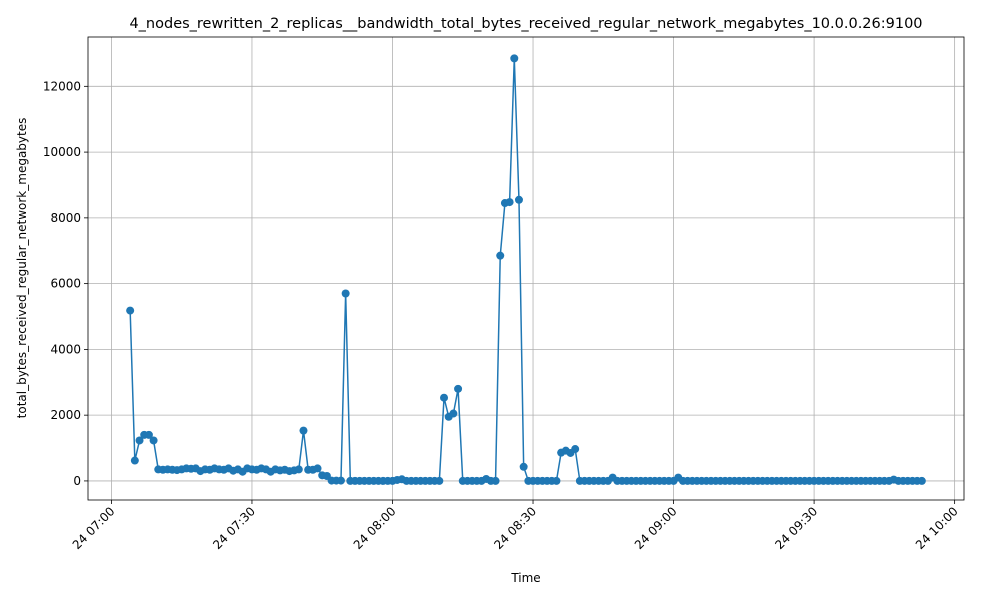 The image size is (1000, 600). Describe the element at coordinates (65, 415) in the screenshot. I see `y-tick-label: 2000` at that location.